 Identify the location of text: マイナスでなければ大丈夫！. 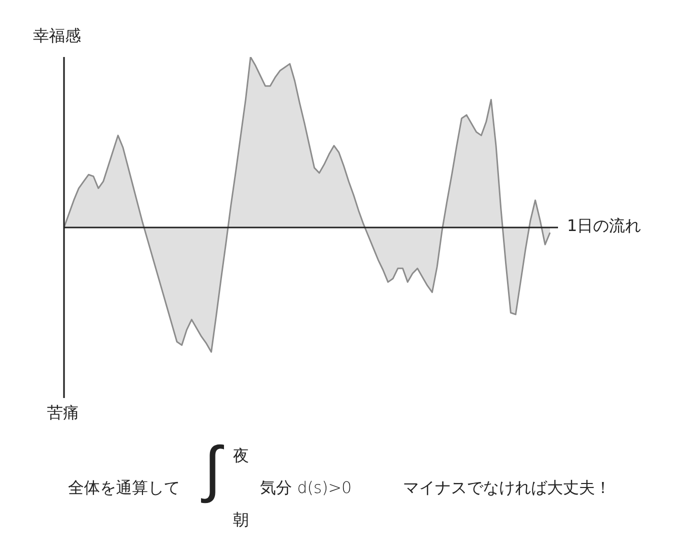
(507, 487).